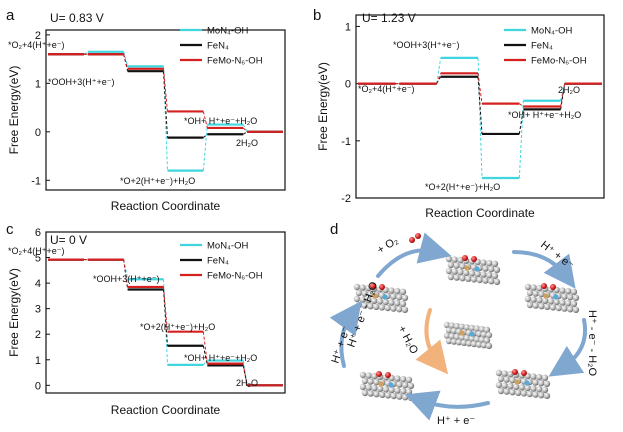  What do you see at coordinates (38, 284) in the screenshot?
I see `y-tick-label: 4` at bounding box center [38, 284].